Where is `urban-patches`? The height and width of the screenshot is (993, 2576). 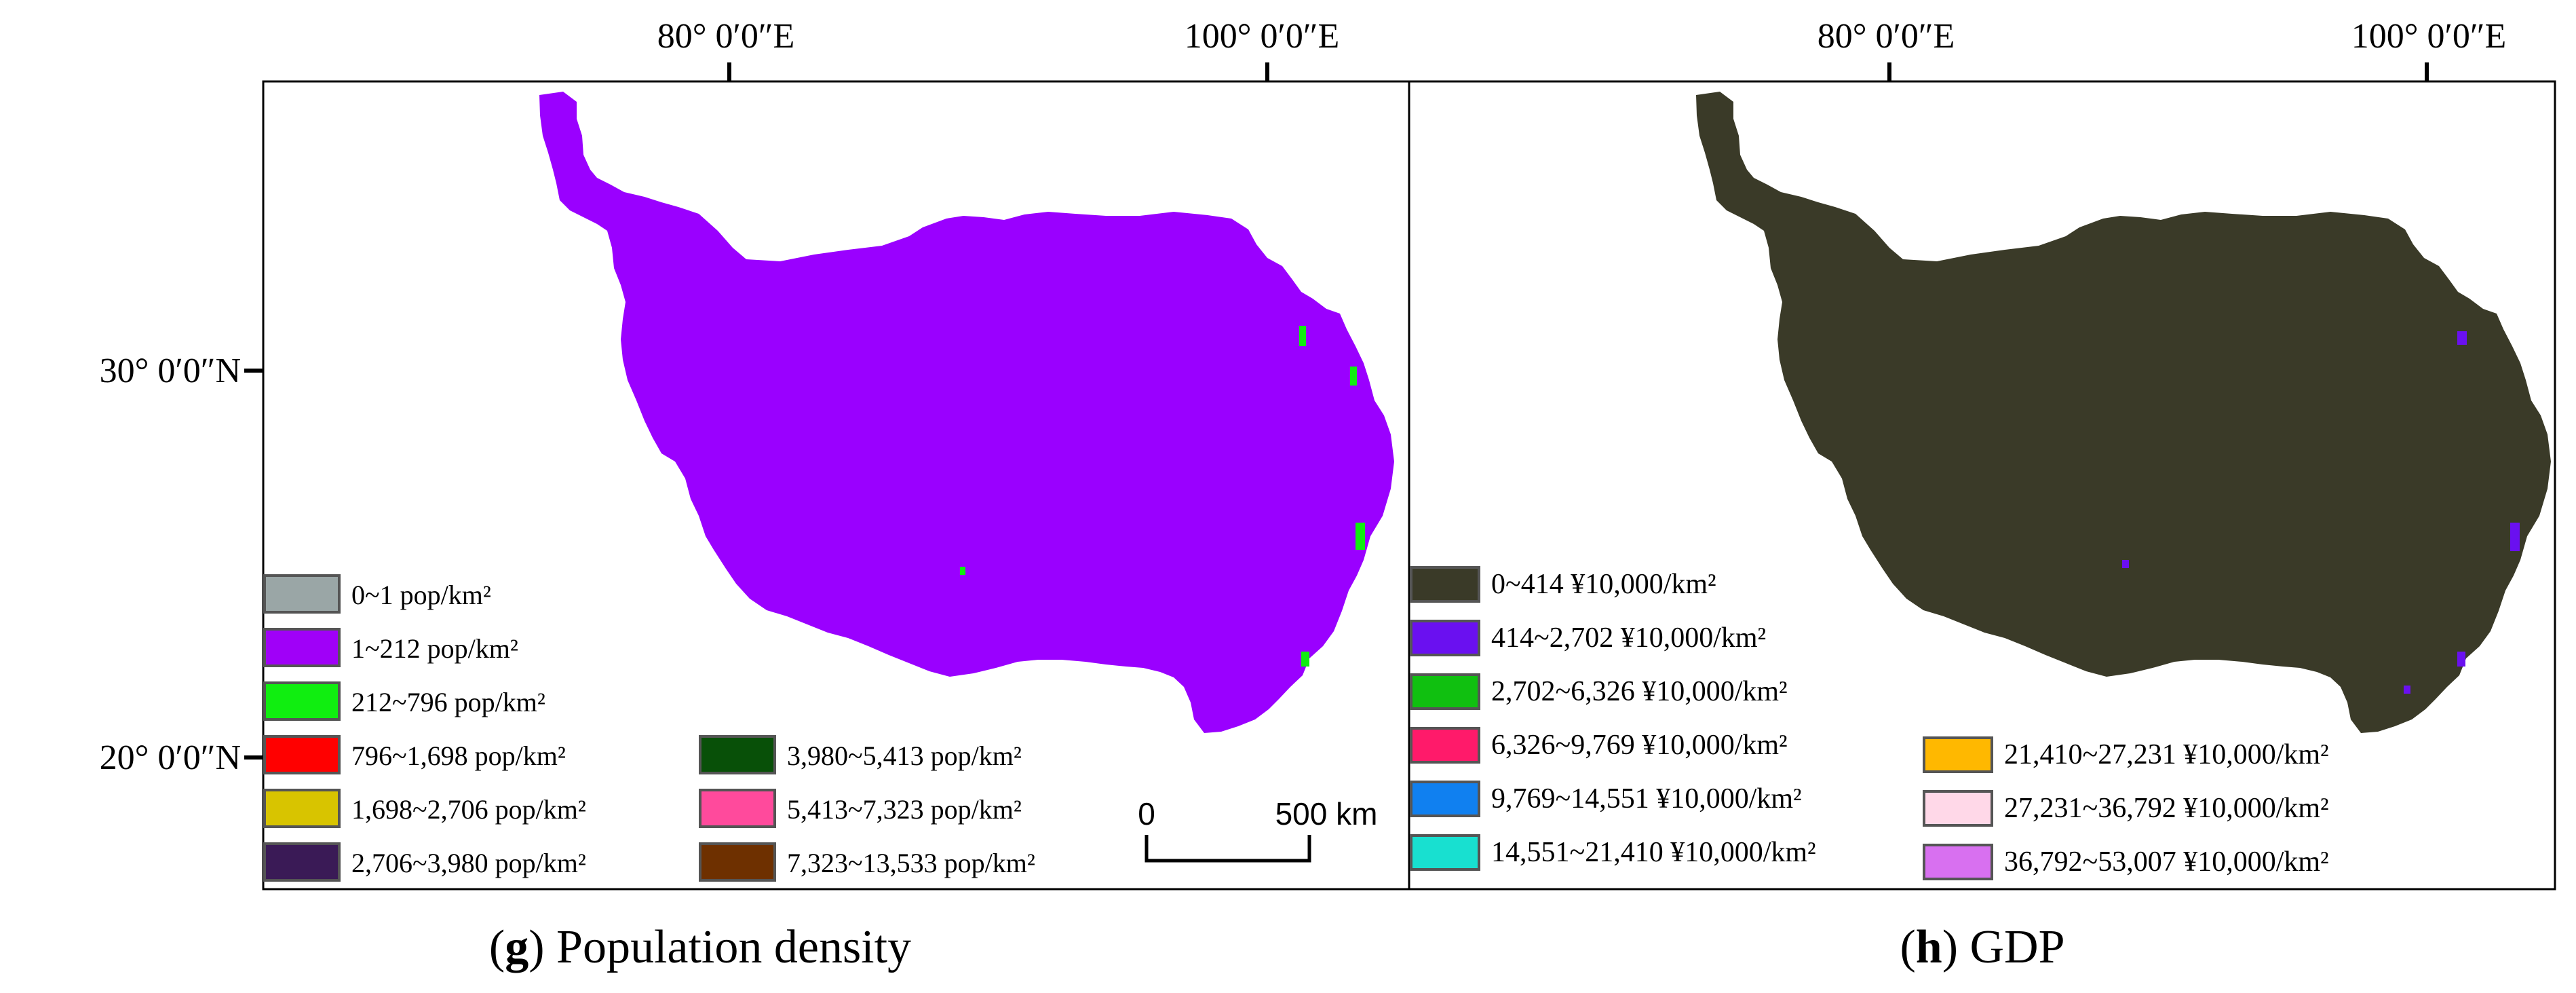 urban-patches is located at coordinates (1162, 496).